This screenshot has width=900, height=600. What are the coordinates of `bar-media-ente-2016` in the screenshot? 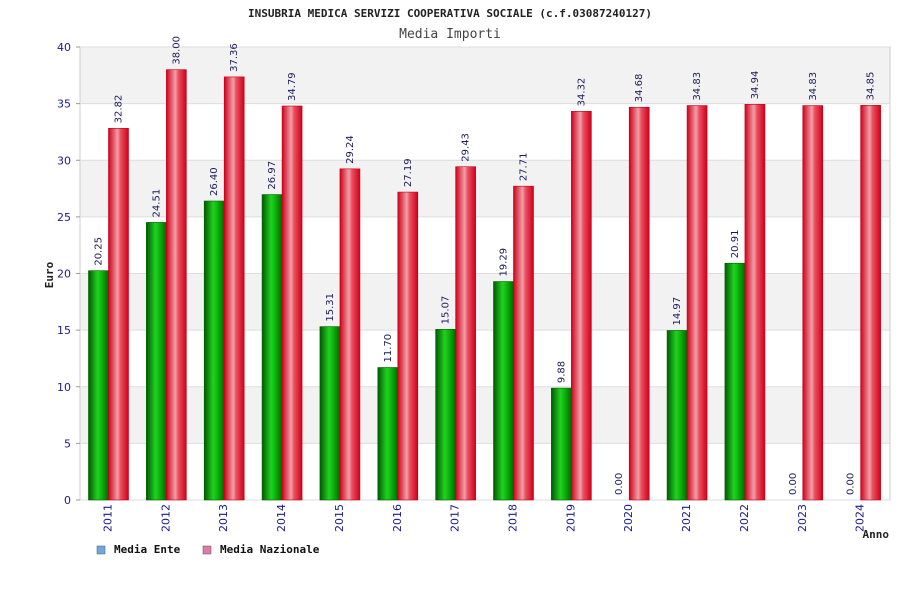 It's located at (388, 434).